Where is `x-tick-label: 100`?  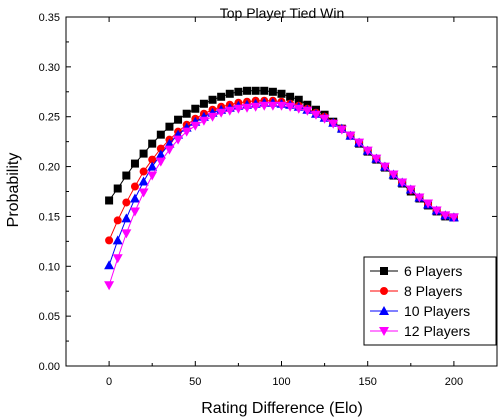 x-tick-label: 100 is located at coordinates (281, 382).